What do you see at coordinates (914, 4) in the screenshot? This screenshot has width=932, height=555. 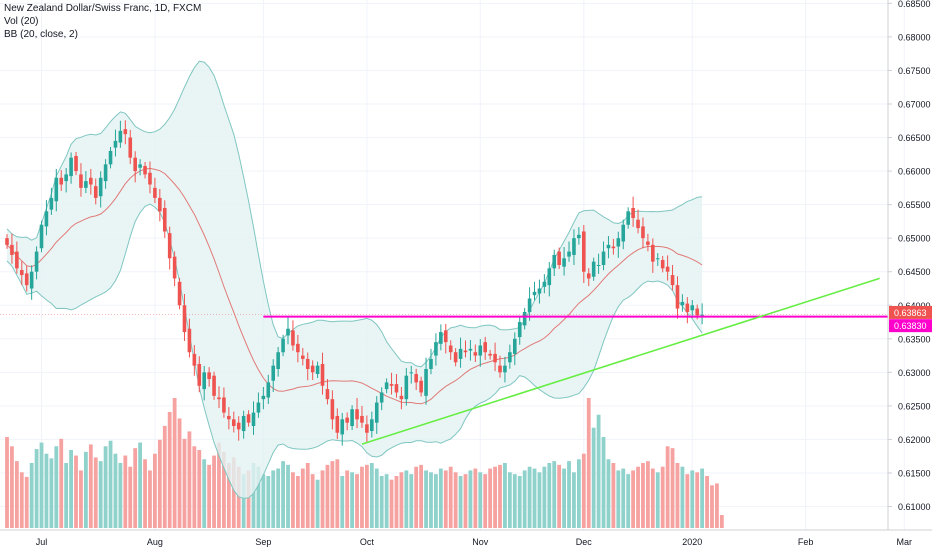 I see `price-tick-label: 0.68500` at bounding box center [914, 4].